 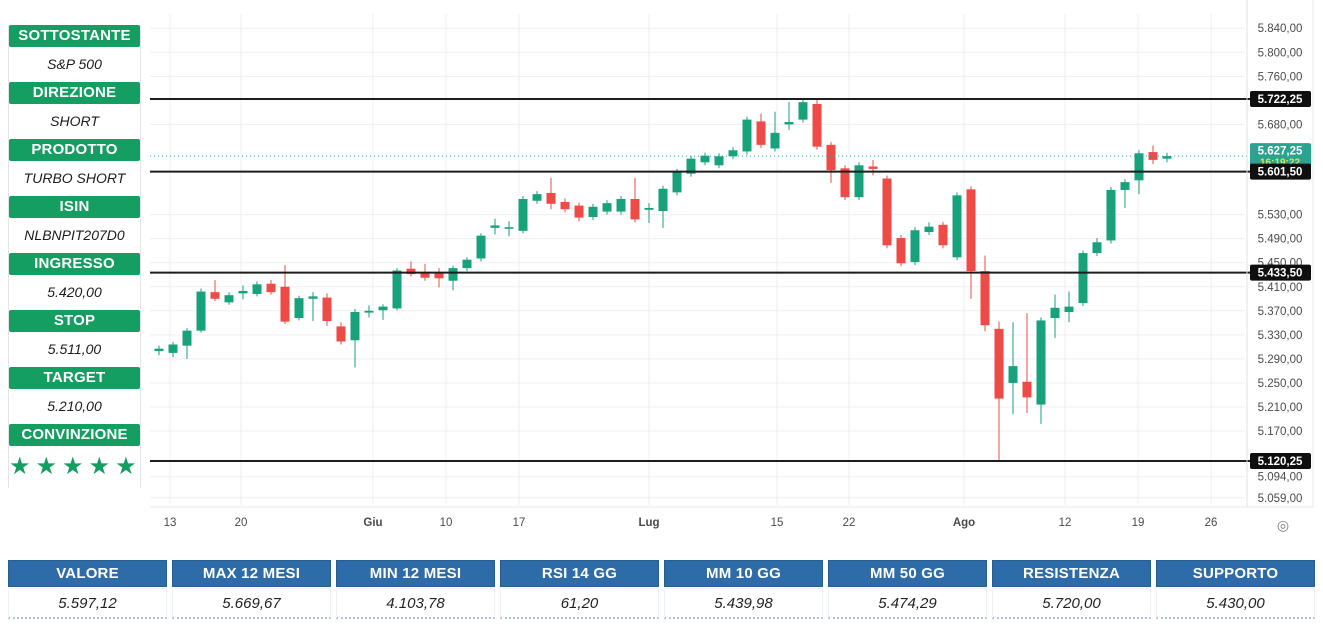 I want to click on time-axis-day-label: 12, so click(x=1065, y=523).